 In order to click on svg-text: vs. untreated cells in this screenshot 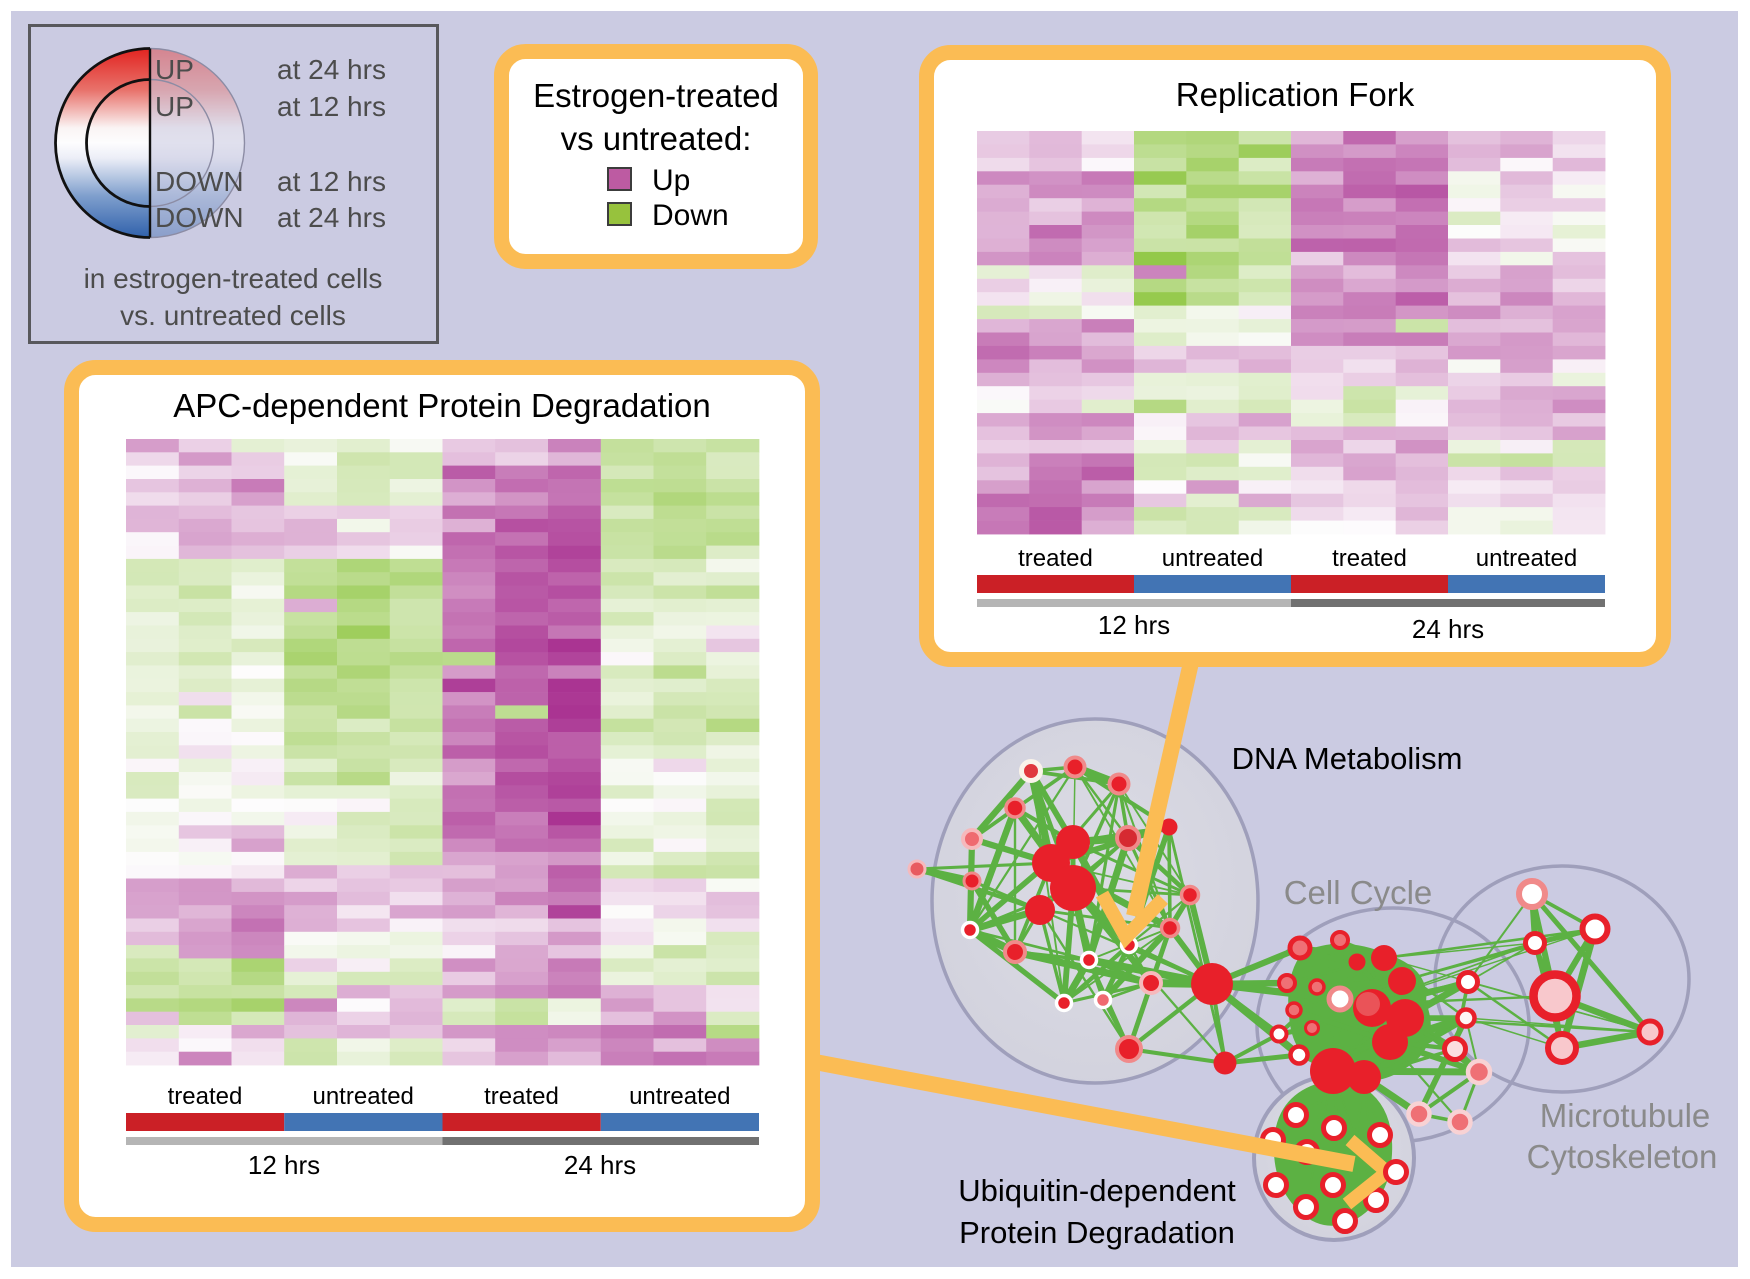, I will do `click(233, 315)`.